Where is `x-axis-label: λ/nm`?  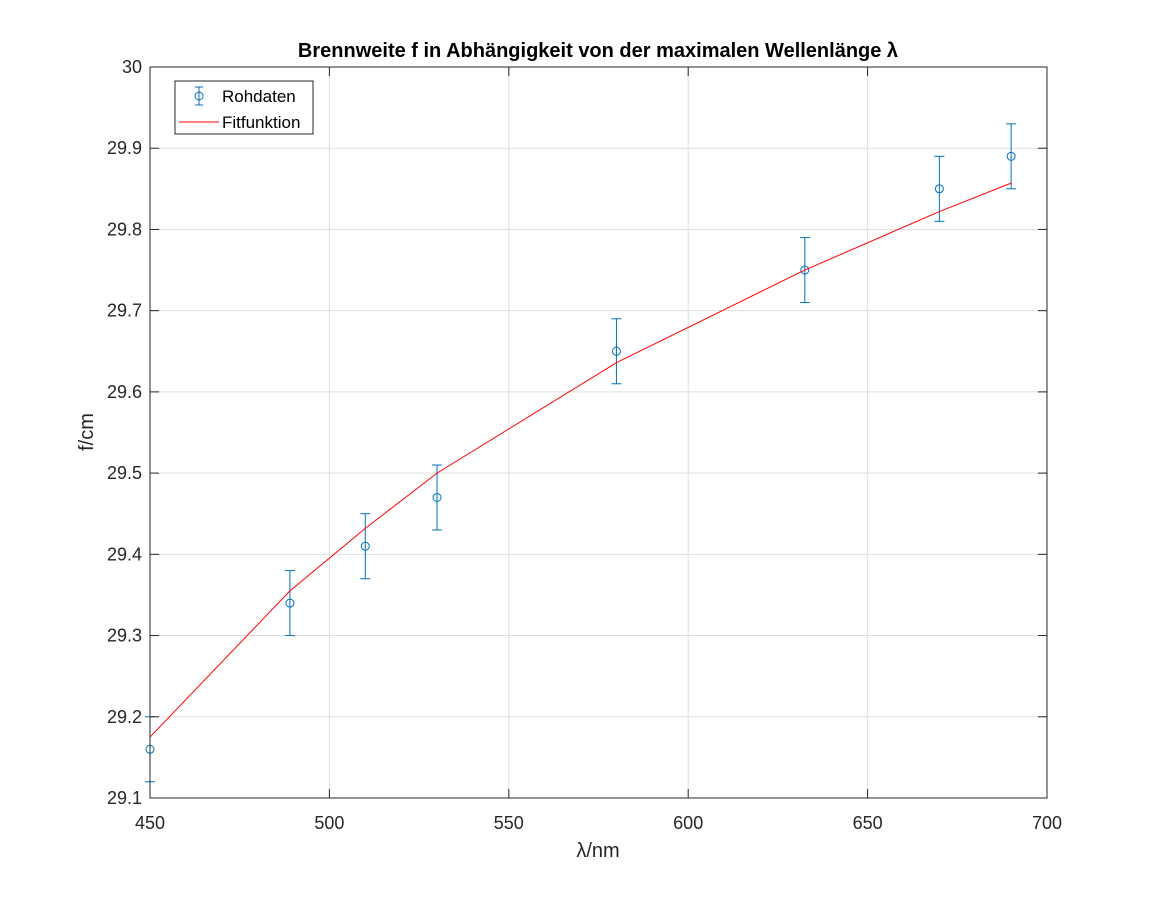 x-axis-label: λ/nm is located at coordinates (597, 851).